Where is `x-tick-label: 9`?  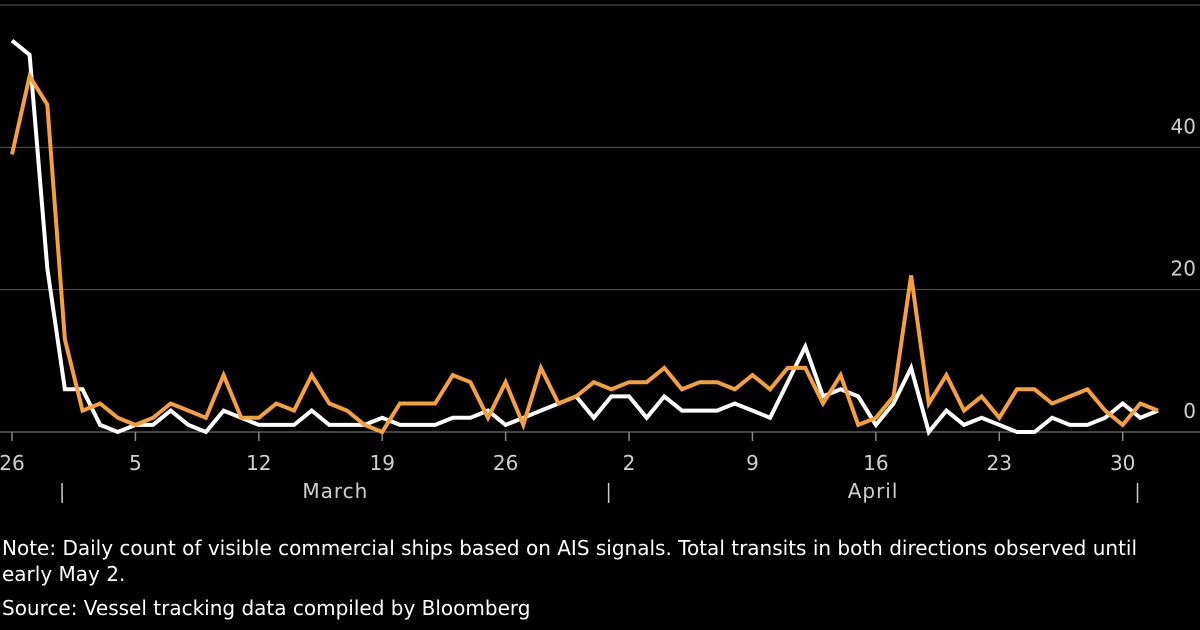 x-tick-label: 9 is located at coordinates (752, 463).